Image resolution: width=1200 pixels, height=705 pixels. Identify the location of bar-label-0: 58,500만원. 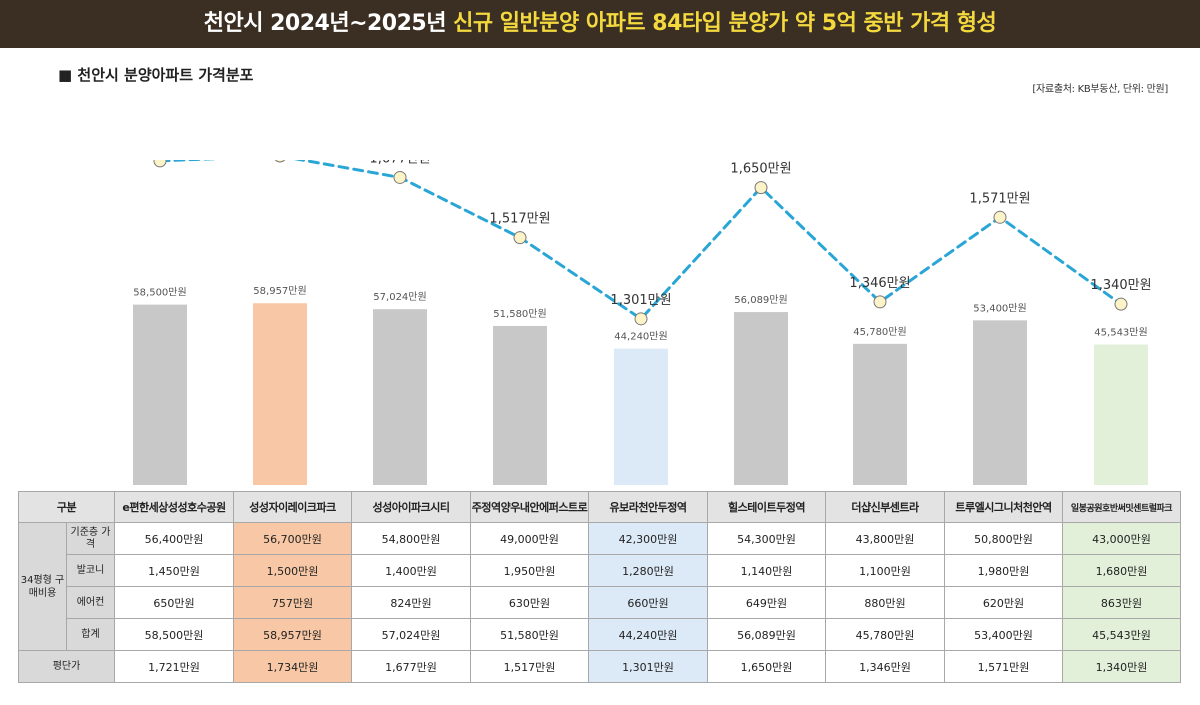
(159, 293).